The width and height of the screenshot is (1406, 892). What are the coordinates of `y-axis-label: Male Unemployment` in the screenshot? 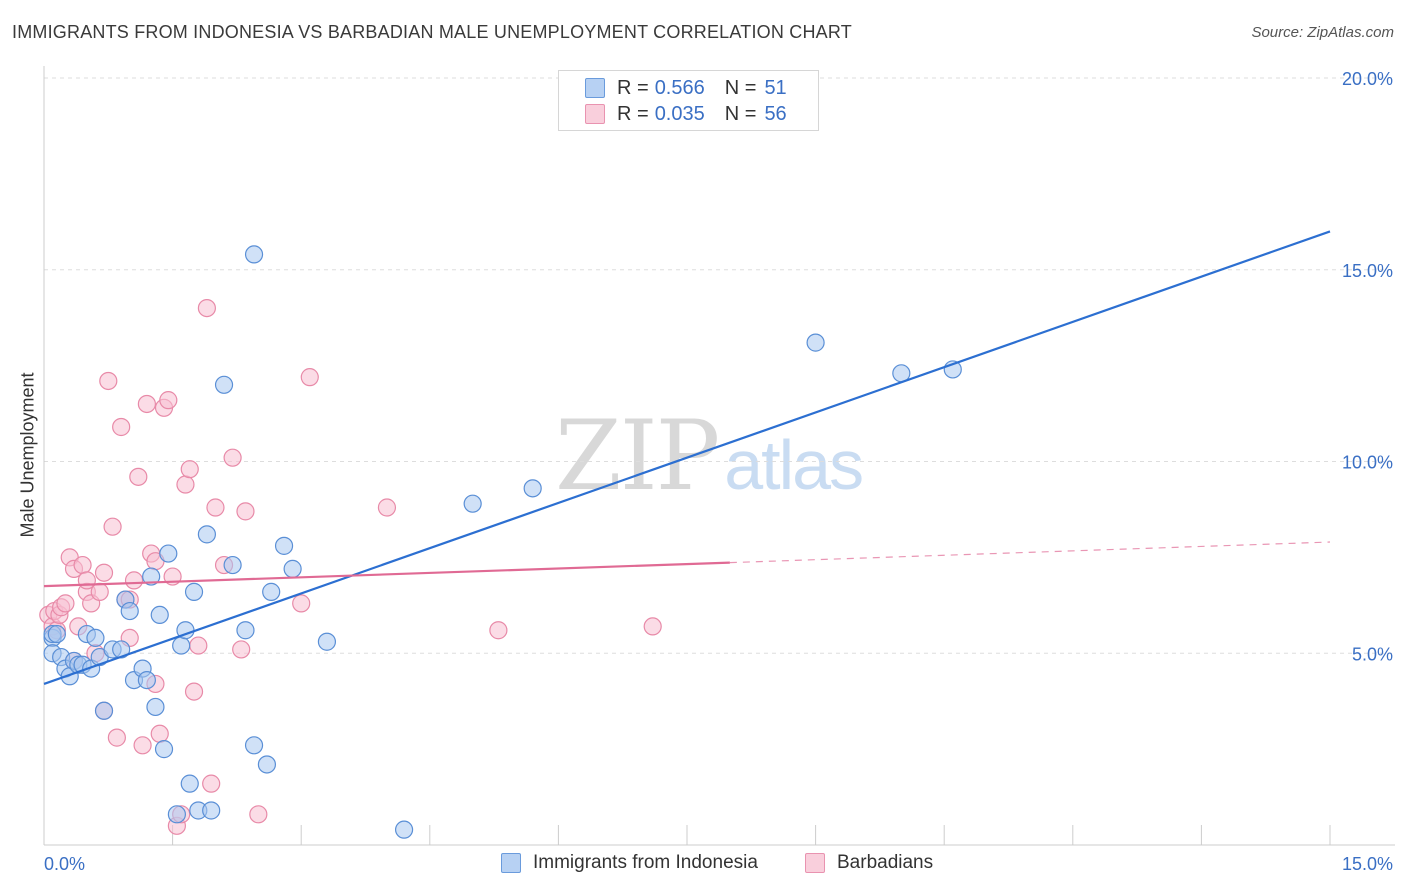 It's located at (27, 455).